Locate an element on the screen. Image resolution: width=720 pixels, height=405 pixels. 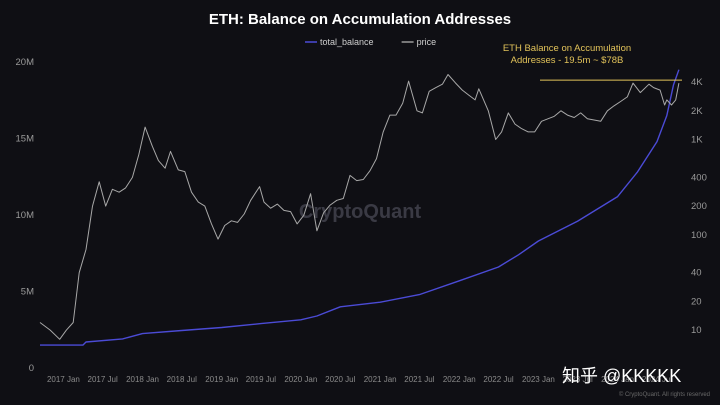
y-left-tick-label: 20M is located at coordinates (25, 62).